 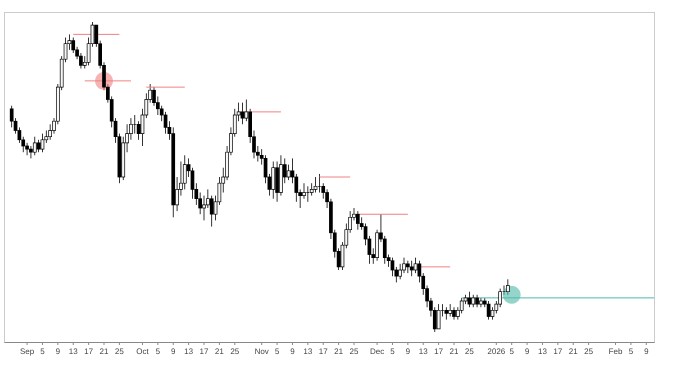 I want to click on x-tick-label: 2026, so click(x=496, y=351).